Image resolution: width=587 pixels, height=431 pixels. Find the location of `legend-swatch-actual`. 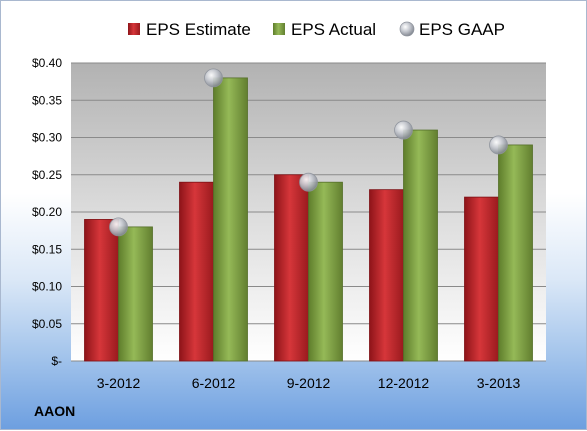

legend-swatch-actual is located at coordinates (279, 29).